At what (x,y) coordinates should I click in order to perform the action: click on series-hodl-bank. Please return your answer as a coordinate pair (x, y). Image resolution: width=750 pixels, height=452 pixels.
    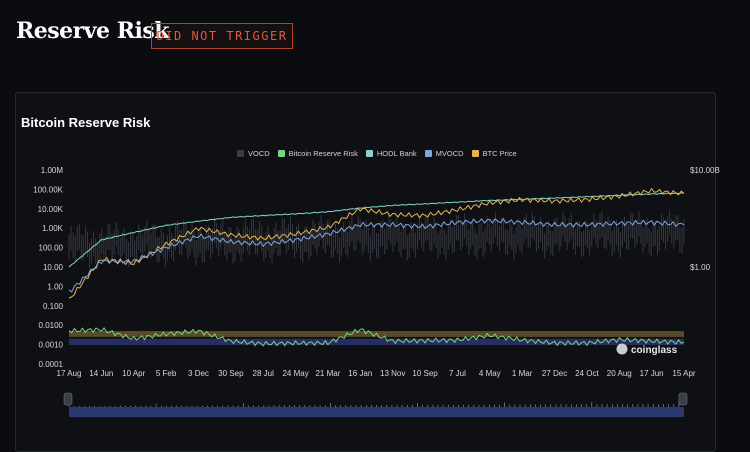
    Looking at the image, I should click on (376, 230).